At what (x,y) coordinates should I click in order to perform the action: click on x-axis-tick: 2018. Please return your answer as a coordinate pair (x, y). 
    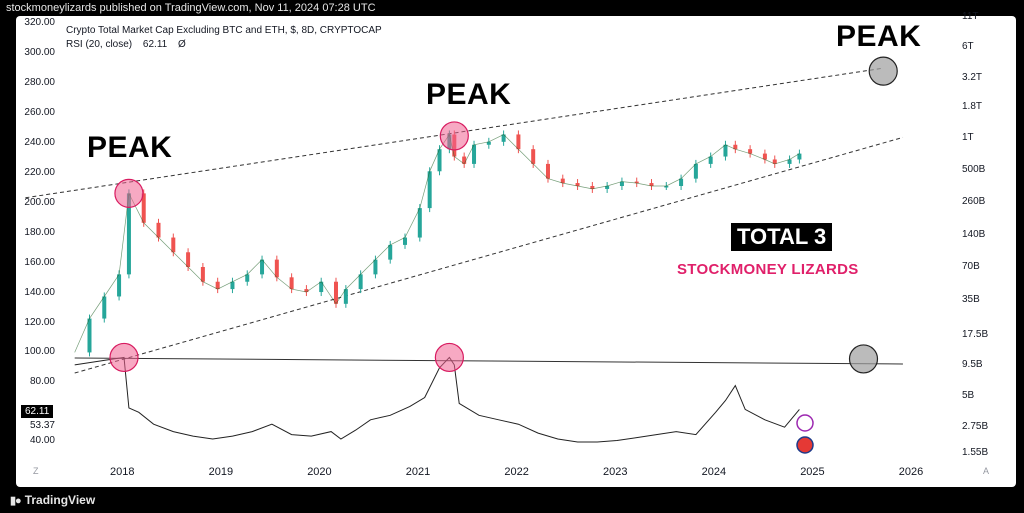
    Looking at the image, I should click on (122, 472).